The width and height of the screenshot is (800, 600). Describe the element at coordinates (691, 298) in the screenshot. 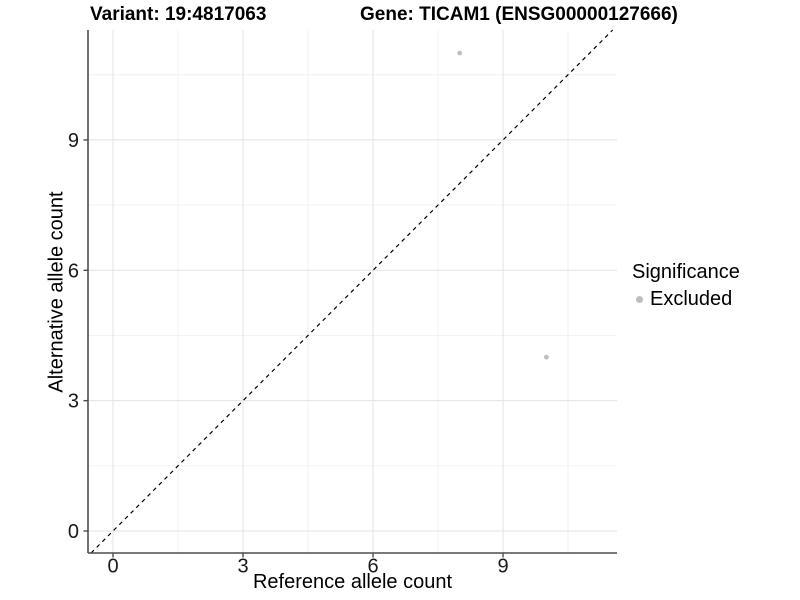

I see `legend-item-label: Excluded` at that location.